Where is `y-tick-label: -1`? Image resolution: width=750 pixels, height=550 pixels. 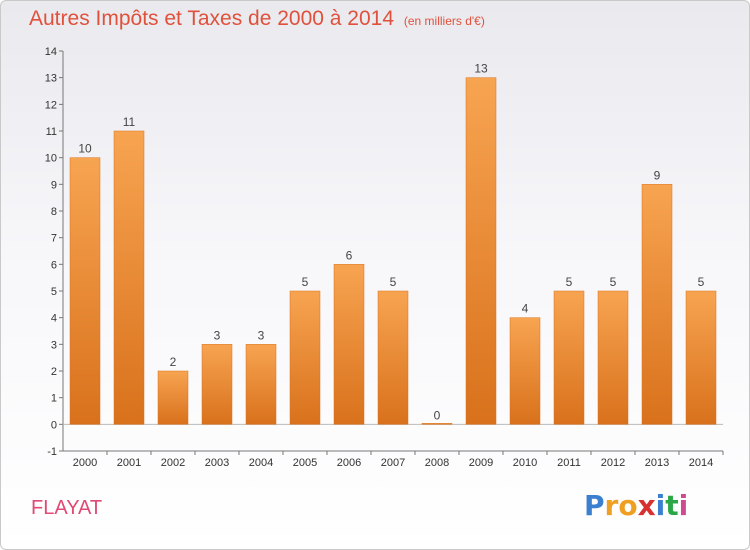 y-tick-label: -1 is located at coordinates (52, 452).